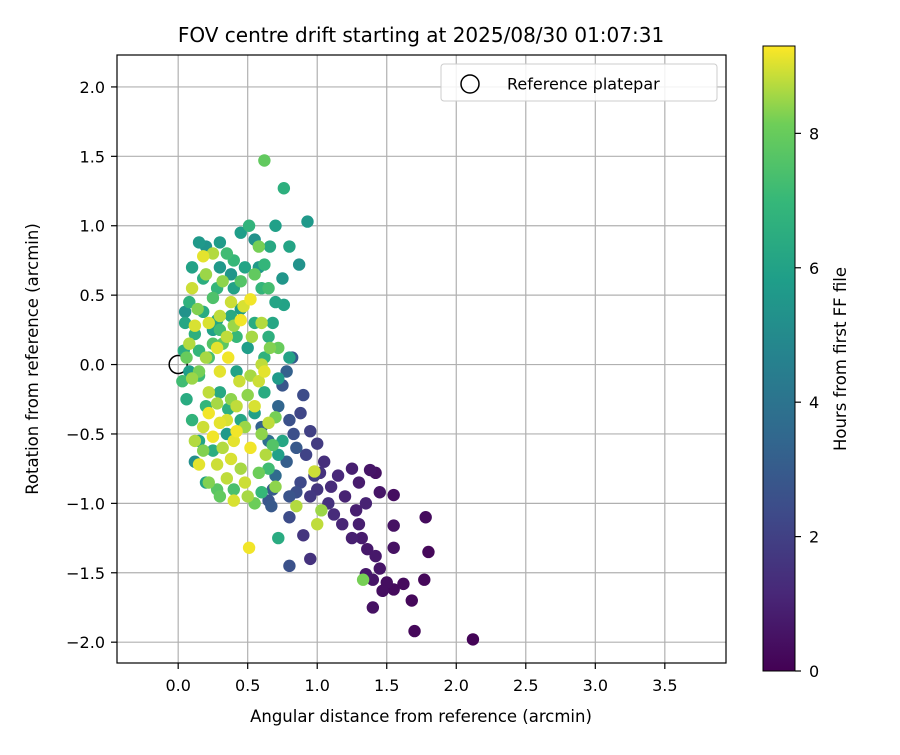  I want to click on x-axis-label: Angular distance from reference (arcmin), so click(421, 716).